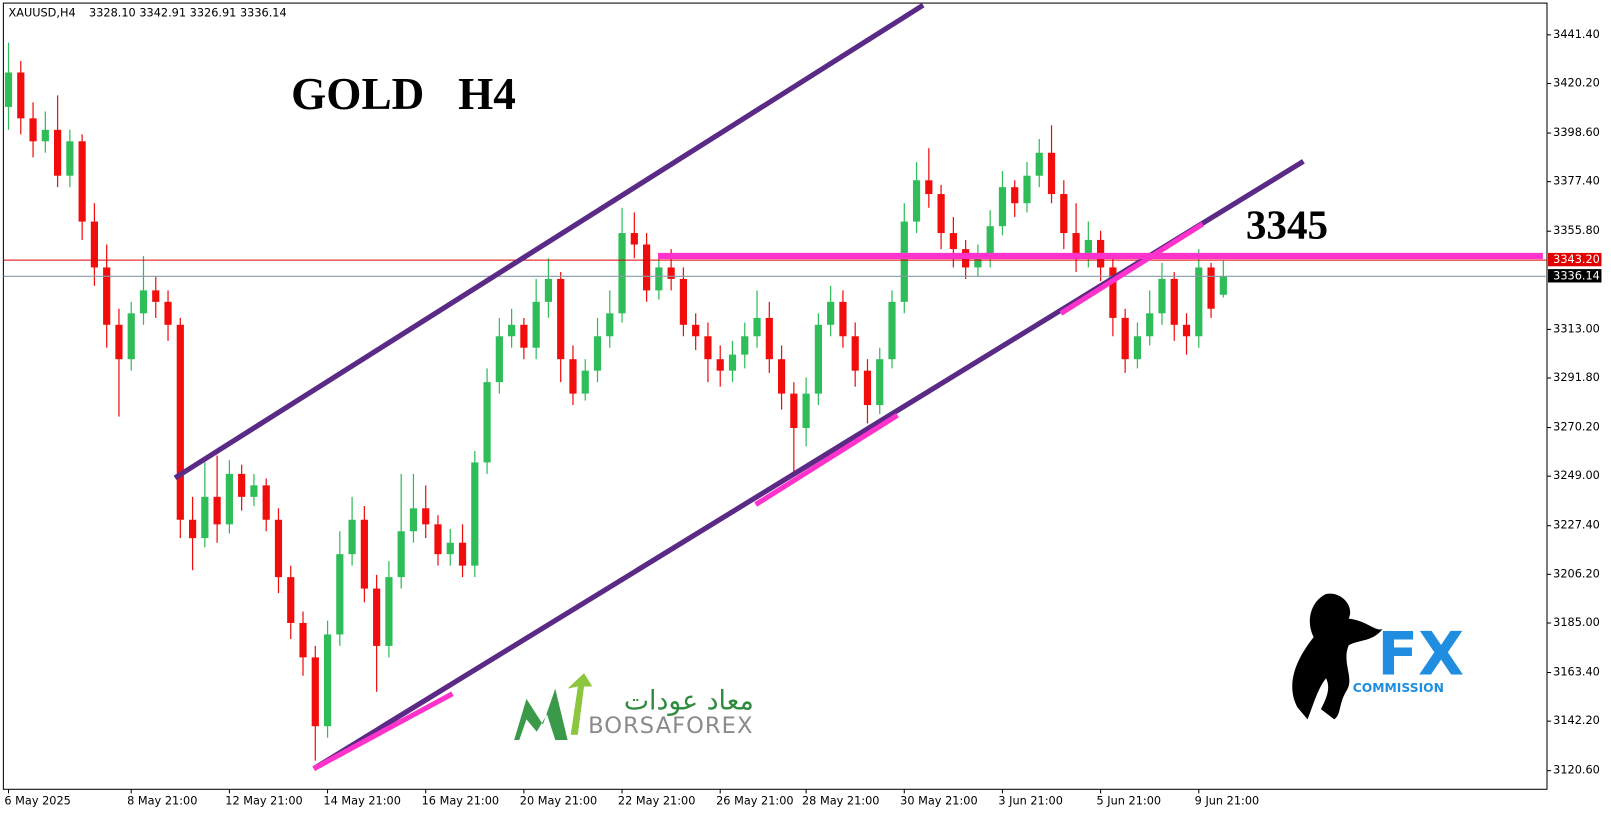  Describe the element at coordinates (1576, 181) in the screenshot. I see `y-tick-label: 3377.40` at that location.